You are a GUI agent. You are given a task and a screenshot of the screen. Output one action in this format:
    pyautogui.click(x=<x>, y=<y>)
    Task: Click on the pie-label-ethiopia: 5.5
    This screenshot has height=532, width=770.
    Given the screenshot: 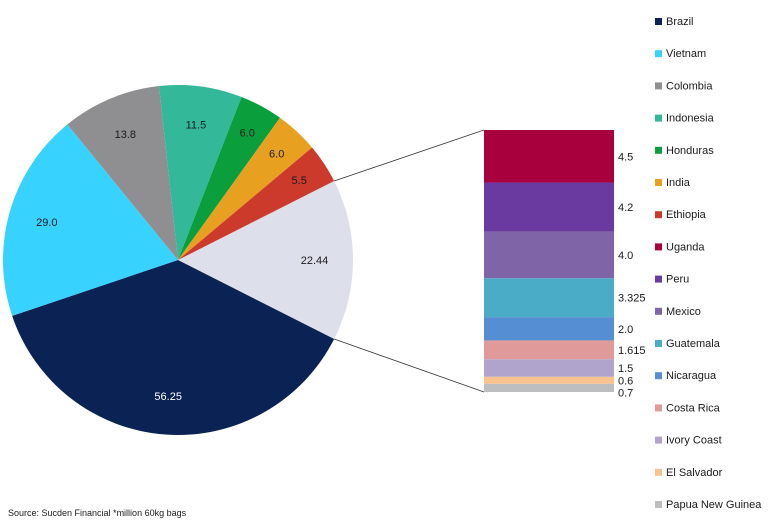 What is the action you would take?
    pyautogui.click(x=299, y=181)
    